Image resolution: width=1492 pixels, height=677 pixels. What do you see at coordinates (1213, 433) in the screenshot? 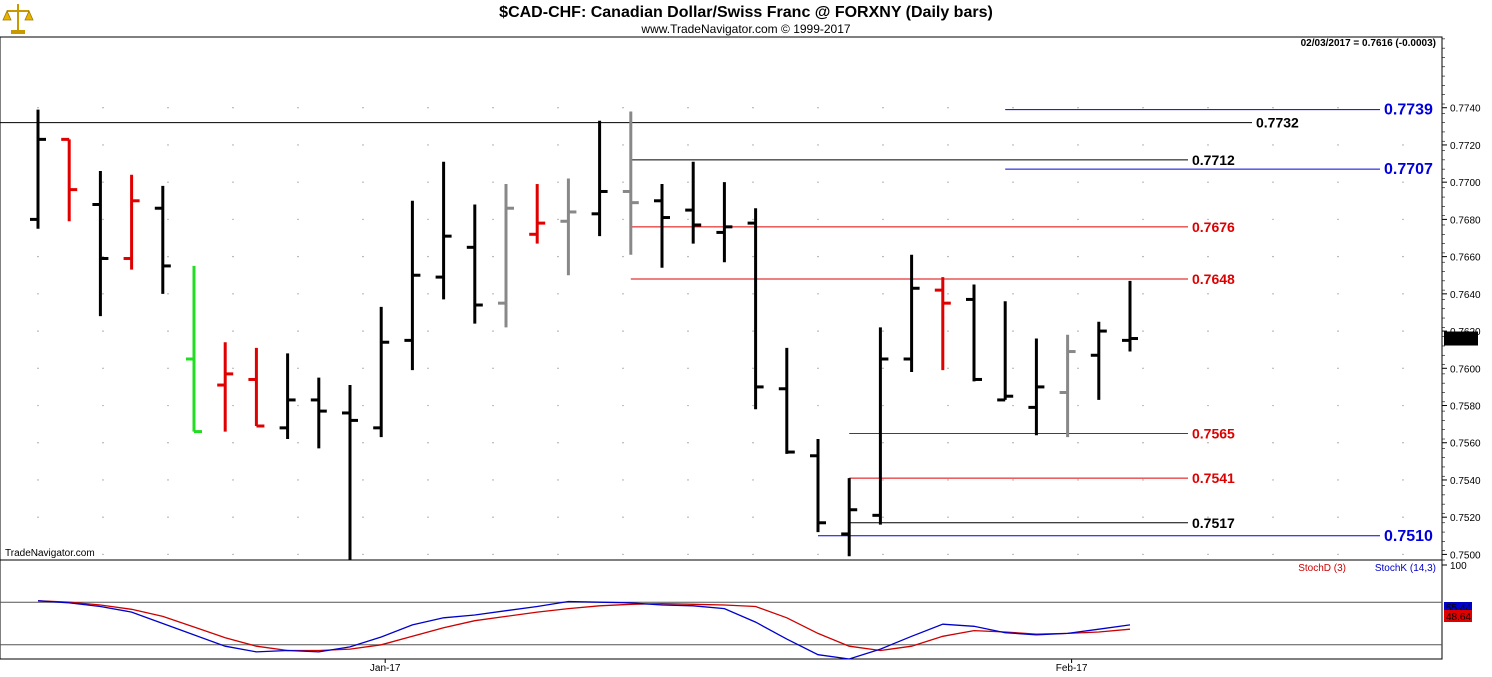
I see `level-label: 0.7565` at bounding box center [1213, 433].